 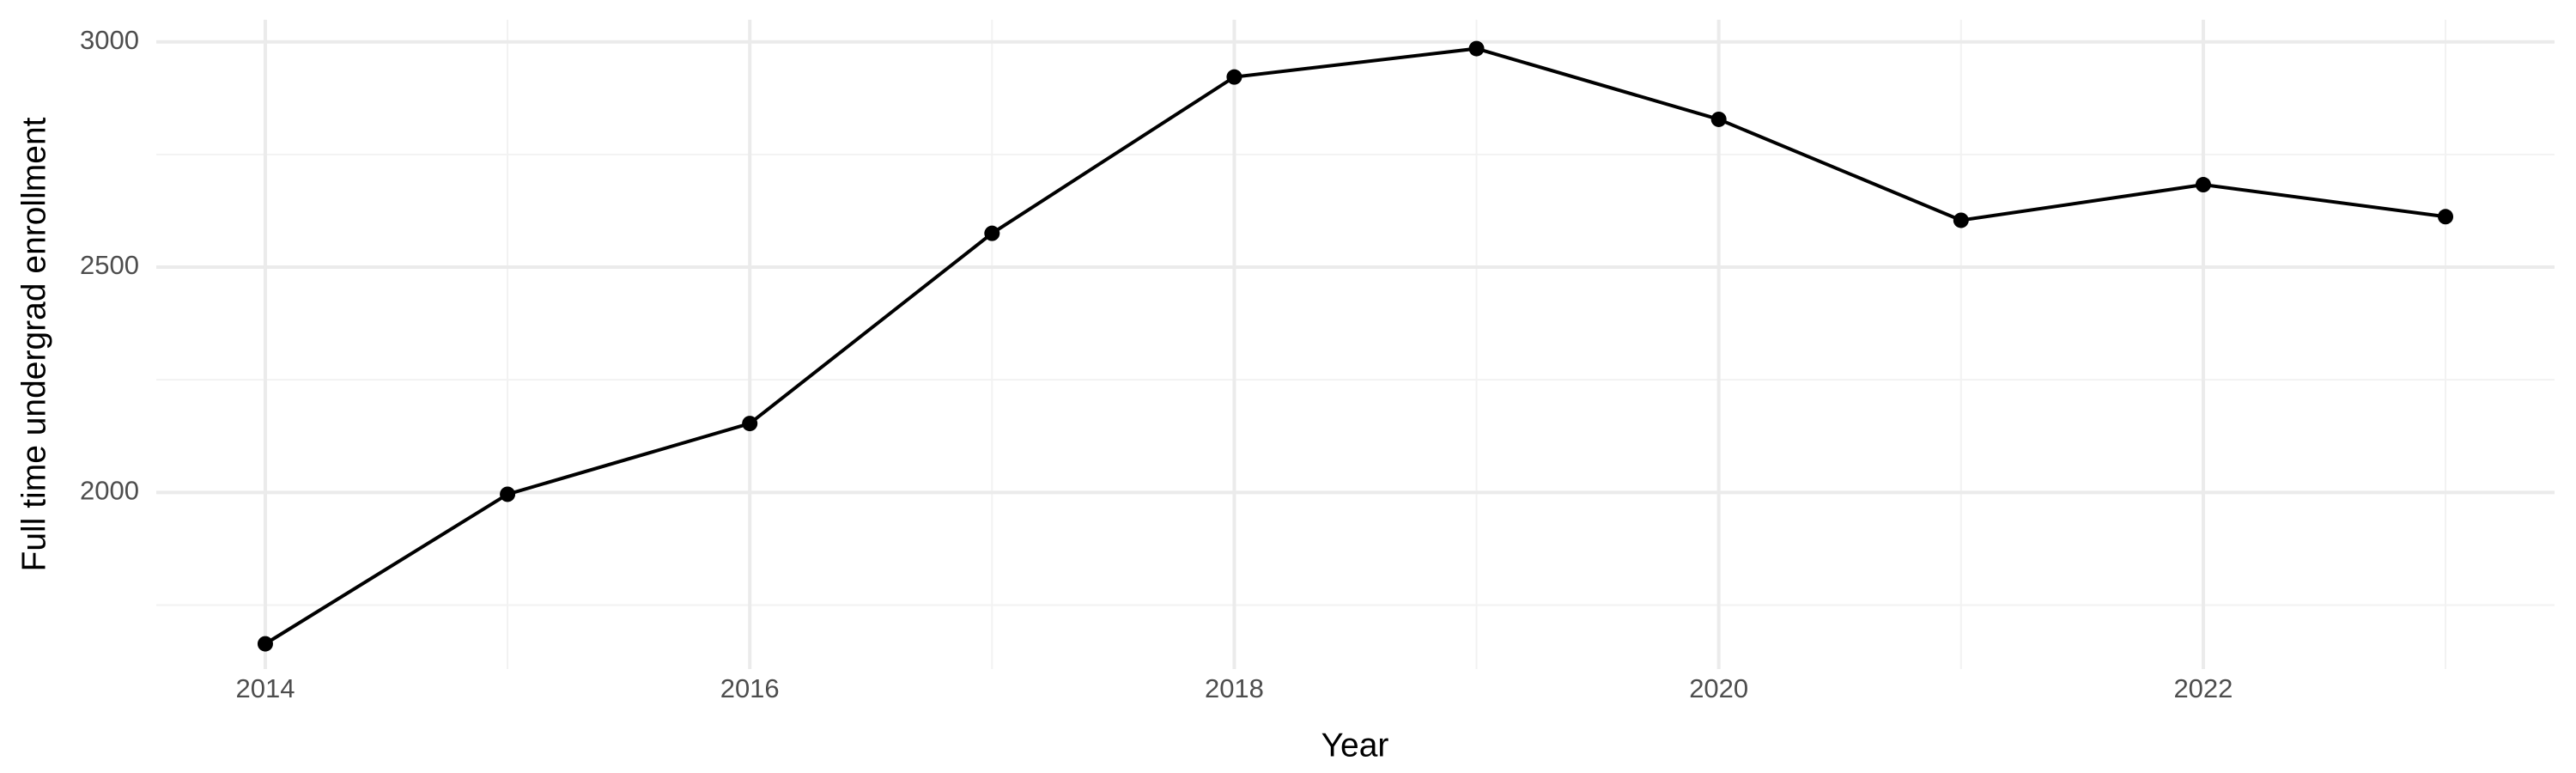 What do you see at coordinates (1355, 745) in the screenshot?
I see `x-axis-title: Year` at bounding box center [1355, 745].